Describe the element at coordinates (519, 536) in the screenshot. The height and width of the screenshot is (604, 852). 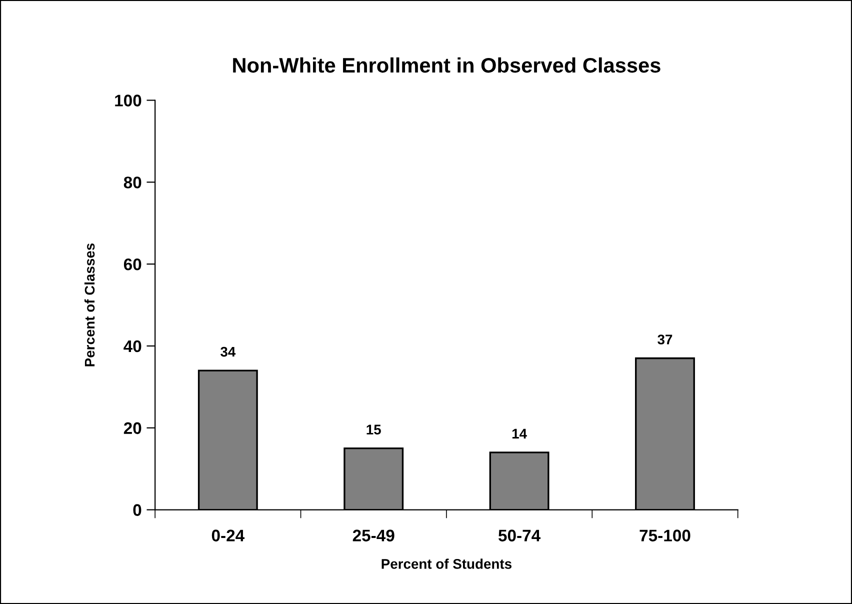
I see `x-tick-label: 50-74` at that location.